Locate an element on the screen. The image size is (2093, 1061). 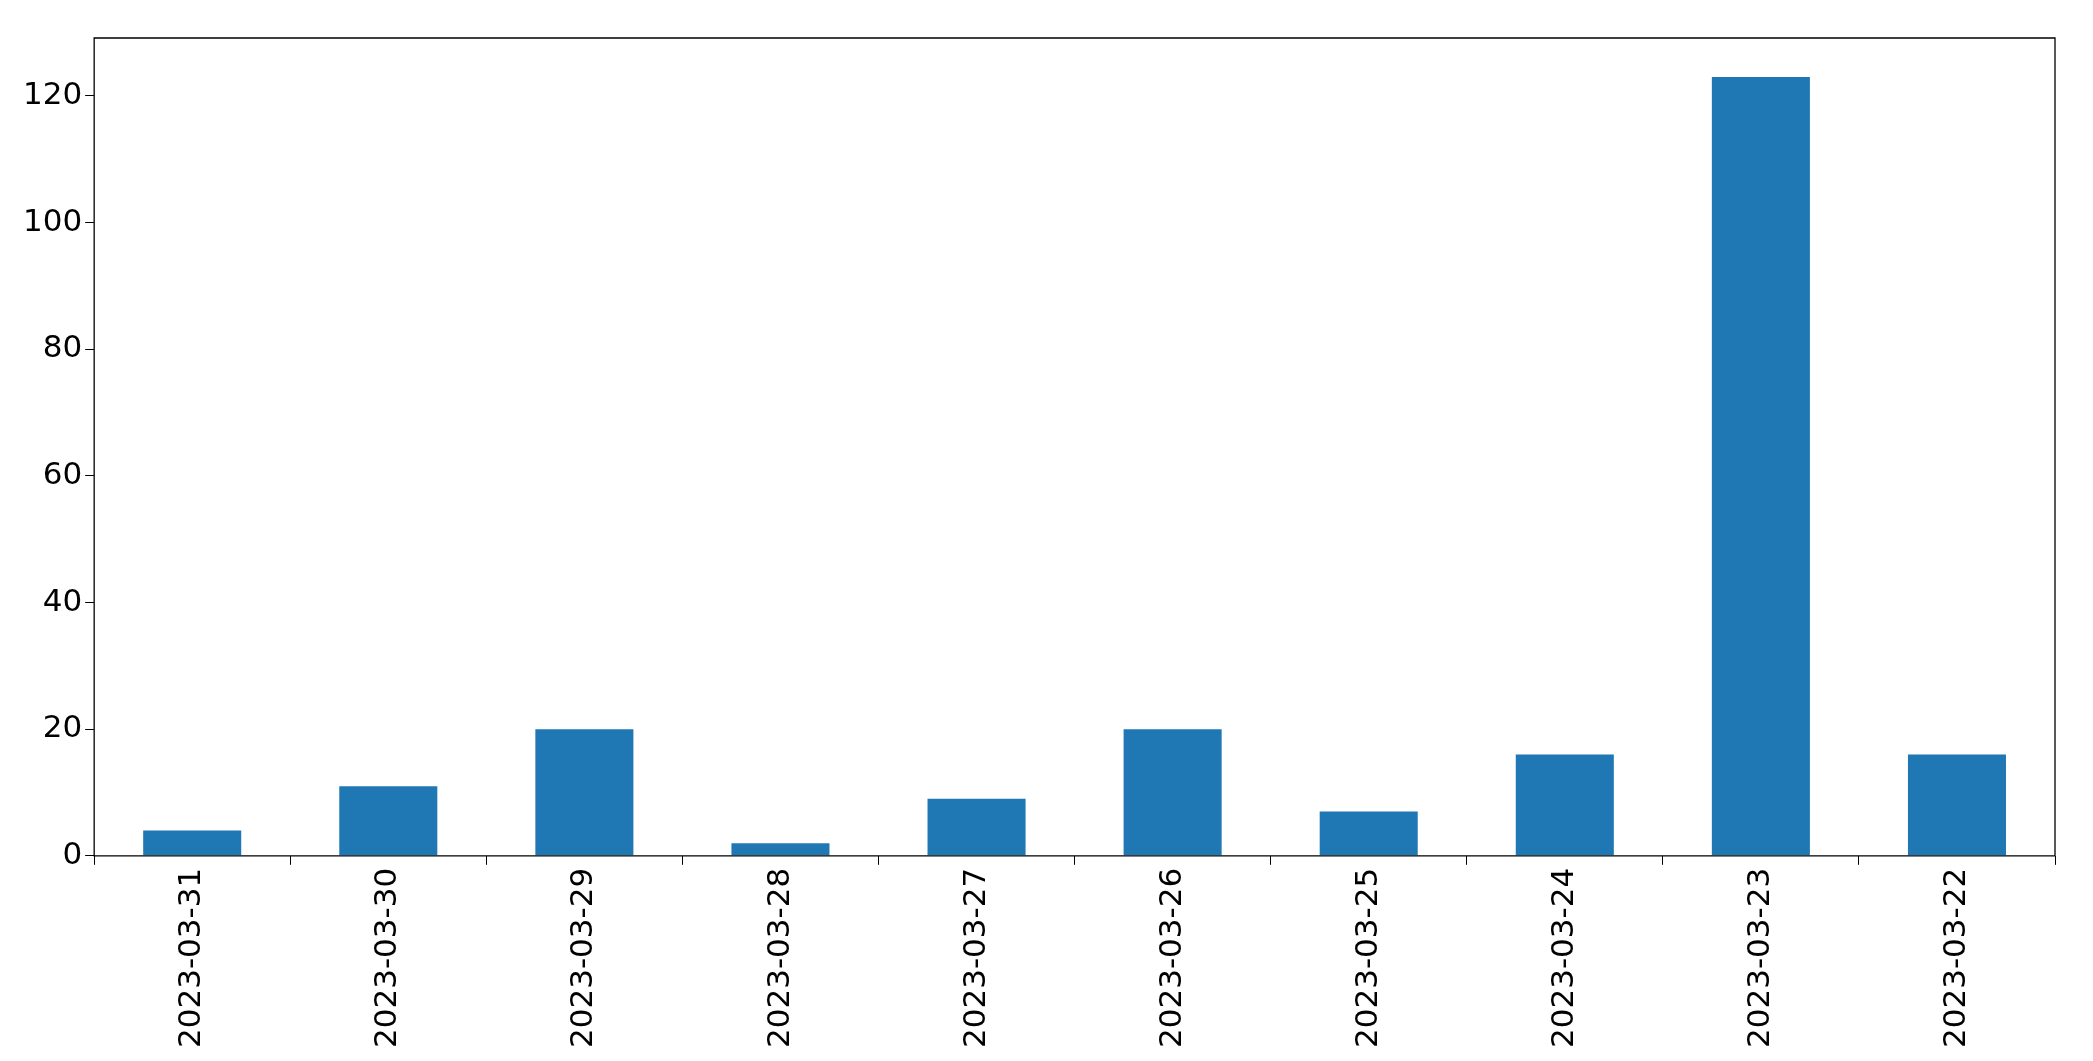
y-tick-label: 40 is located at coordinates (62, 599).